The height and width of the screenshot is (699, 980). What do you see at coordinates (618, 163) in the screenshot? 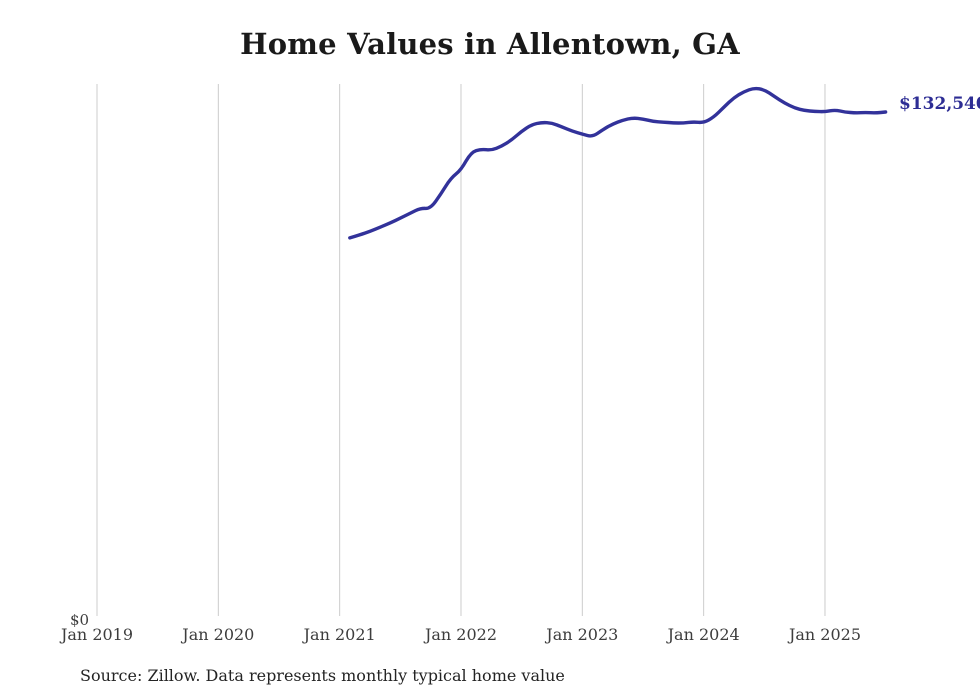
I see `home-value-line` at bounding box center [618, 163].